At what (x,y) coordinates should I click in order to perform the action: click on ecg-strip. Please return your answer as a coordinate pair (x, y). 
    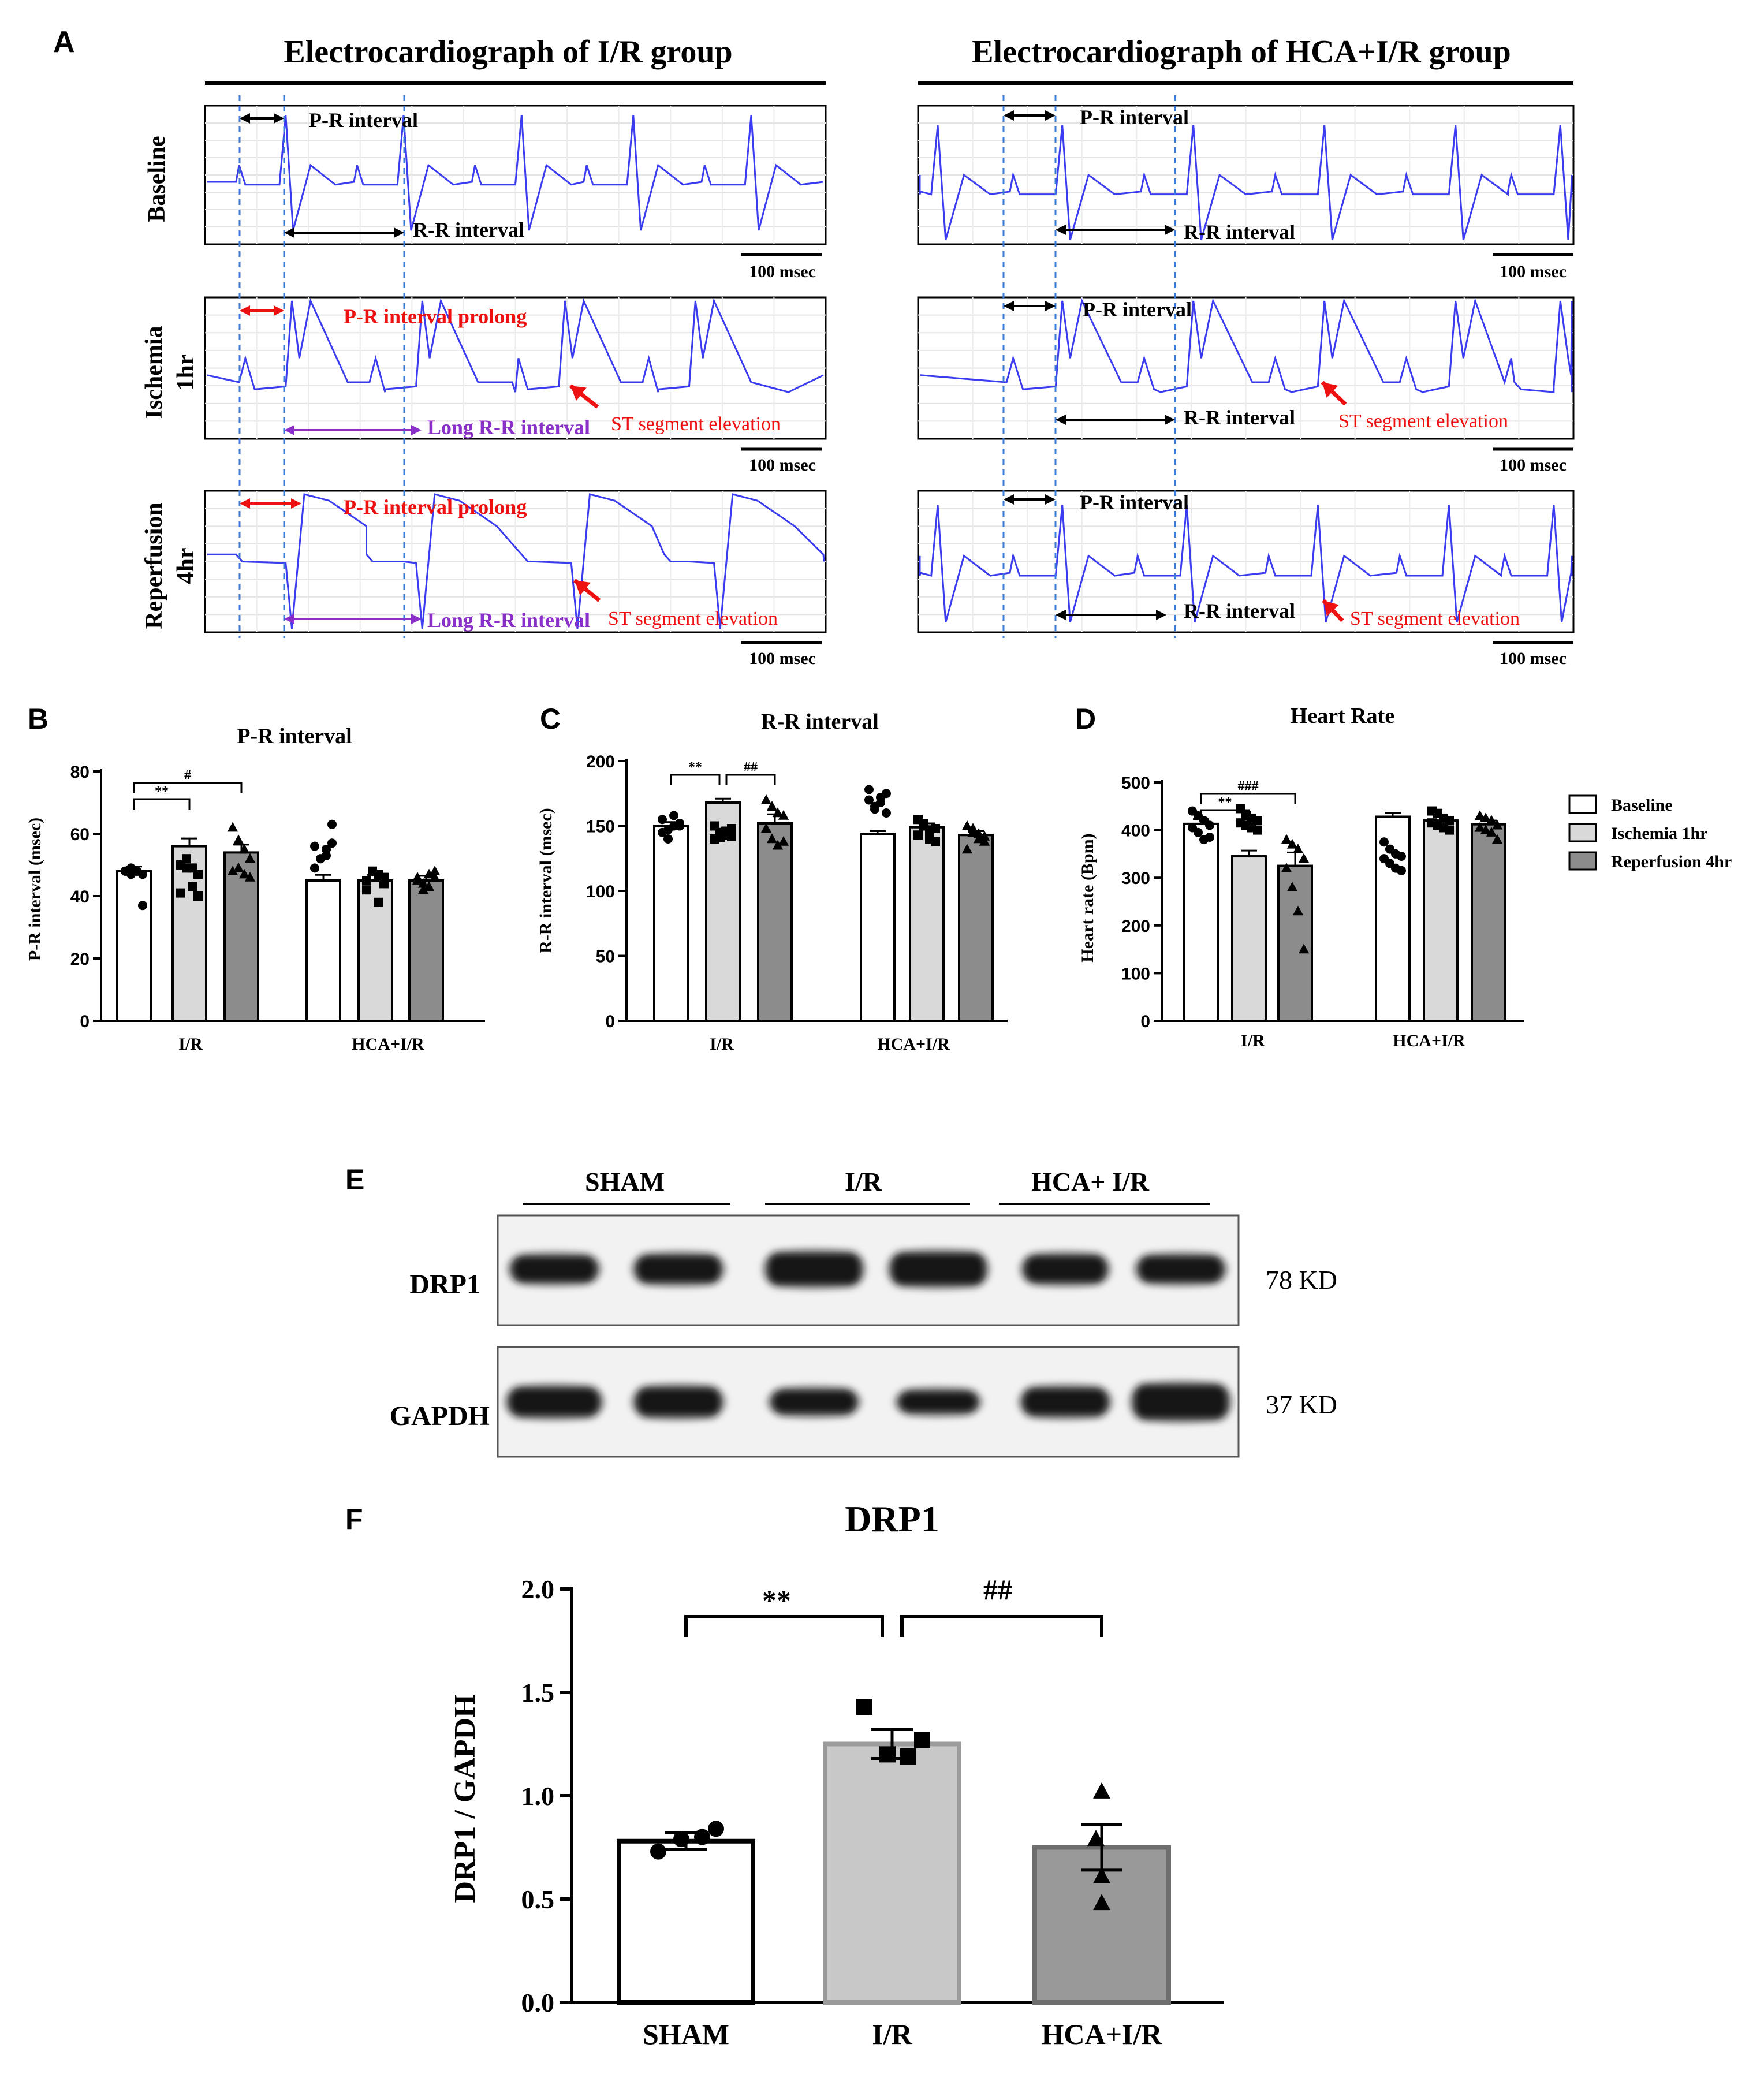
    Looking at the image, I should click on (515, 373).